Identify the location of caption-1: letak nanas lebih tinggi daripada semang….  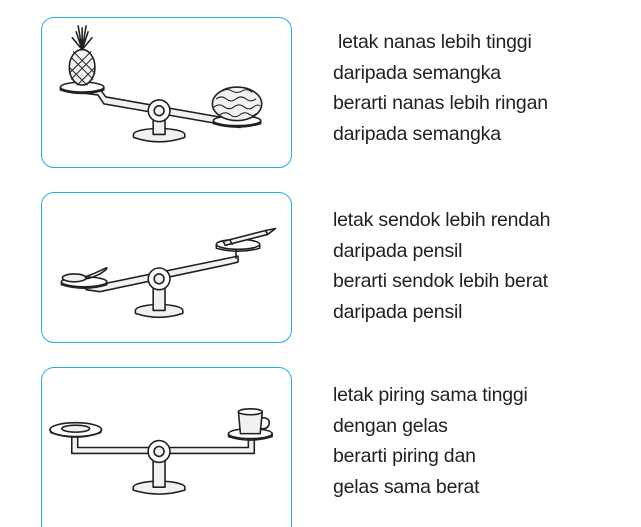
(483, 88).